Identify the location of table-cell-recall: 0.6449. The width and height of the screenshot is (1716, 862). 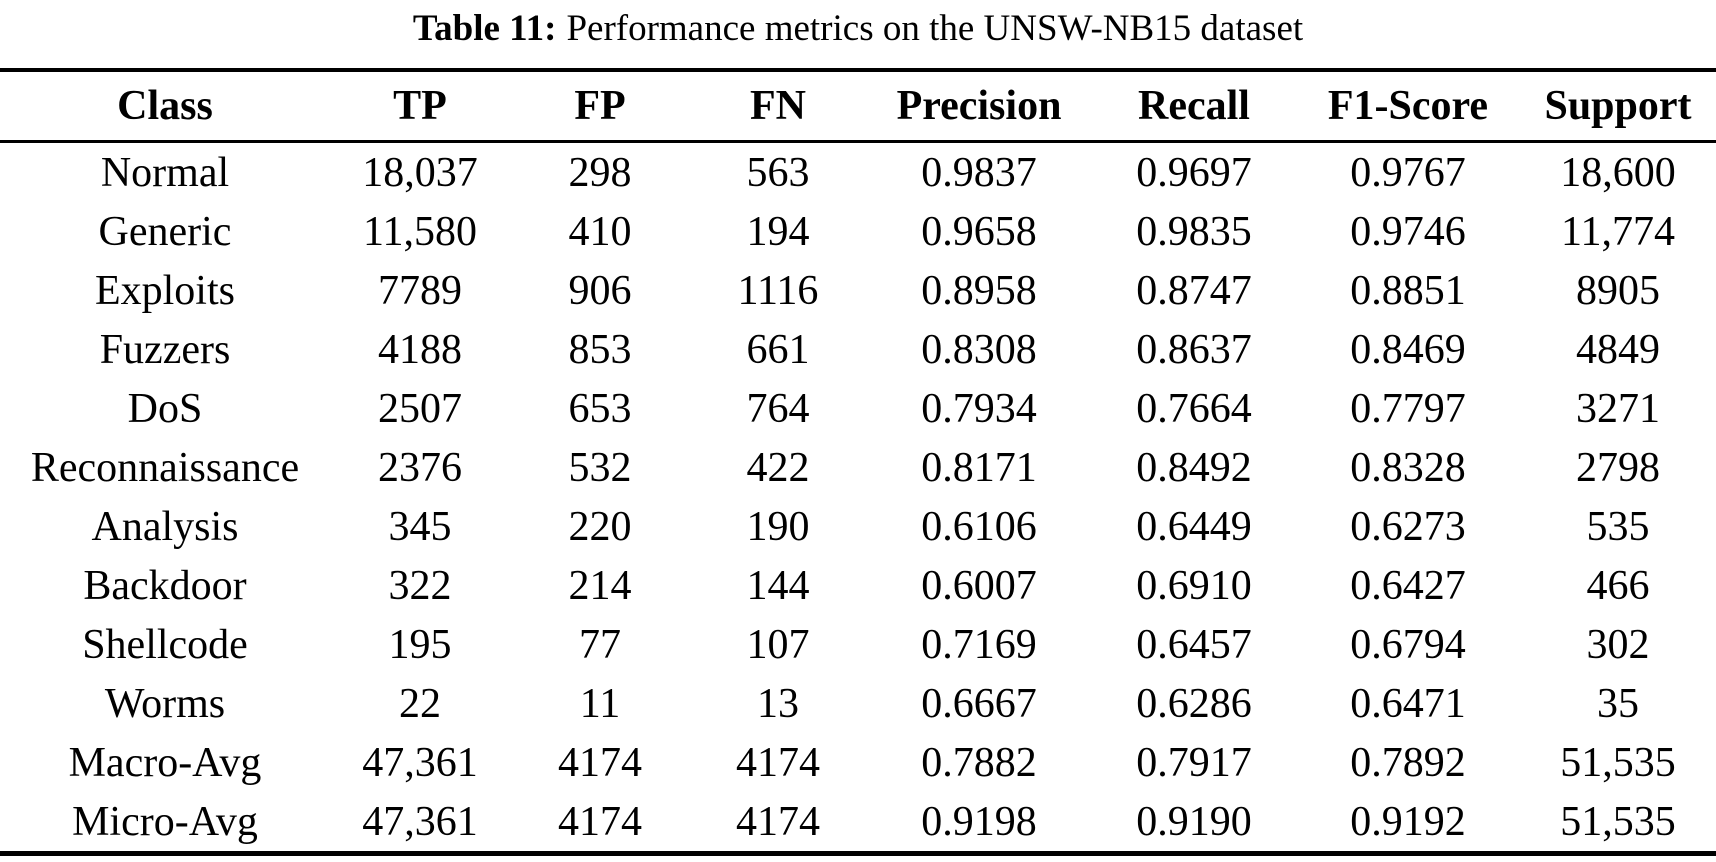
(1194, 526).